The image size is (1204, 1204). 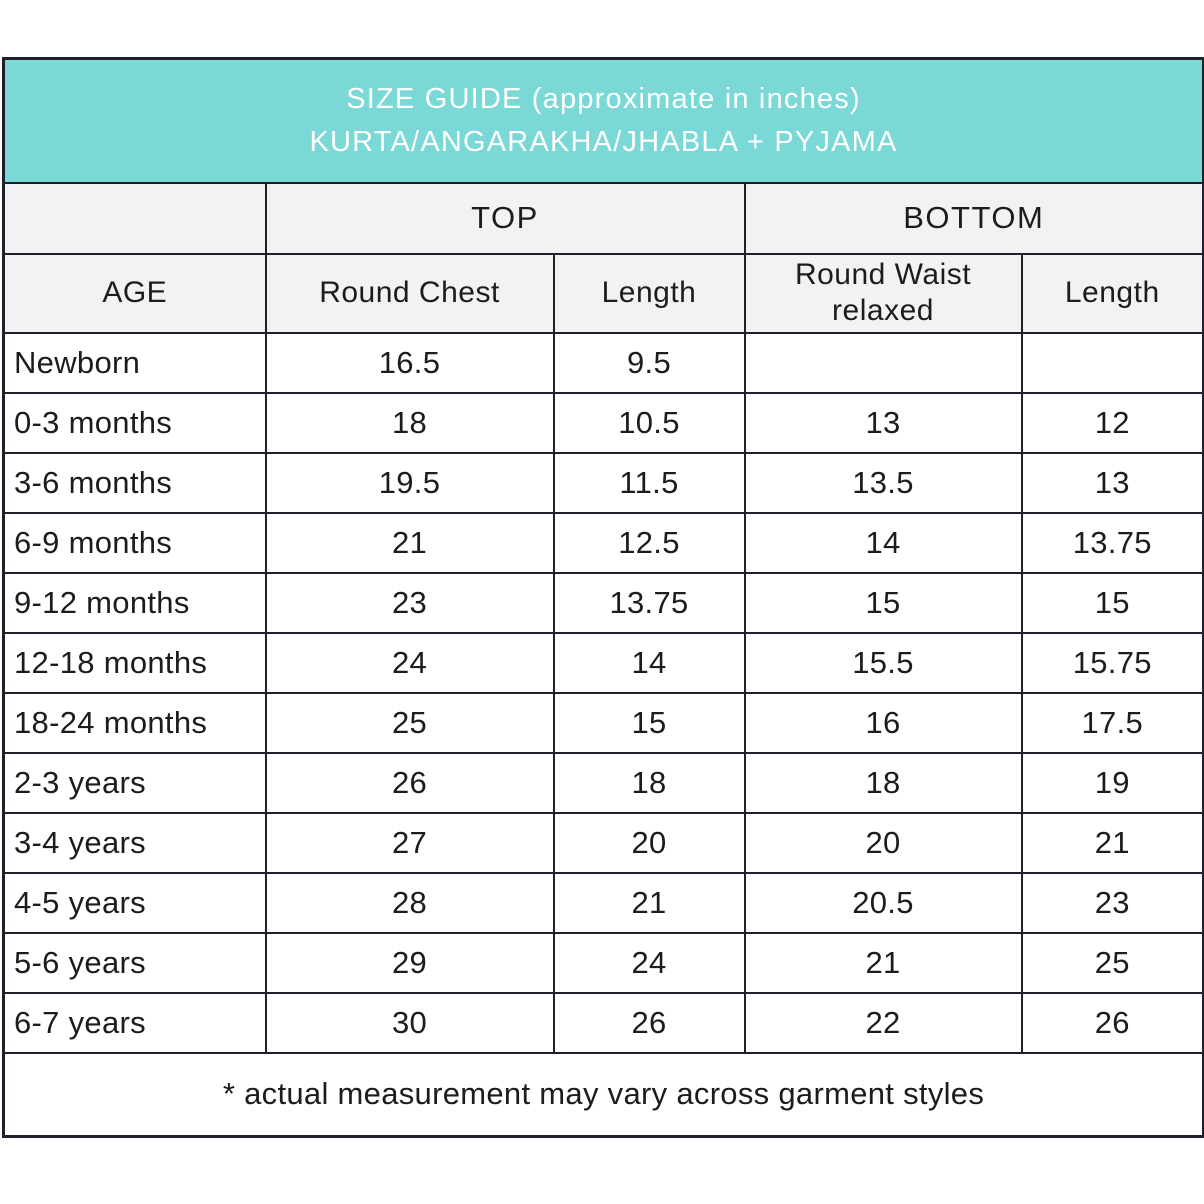 What do you see at coordinates (409, 962) in the screenshot?
I see `round-chest-cell: 29` at bounding box center [409, 962].